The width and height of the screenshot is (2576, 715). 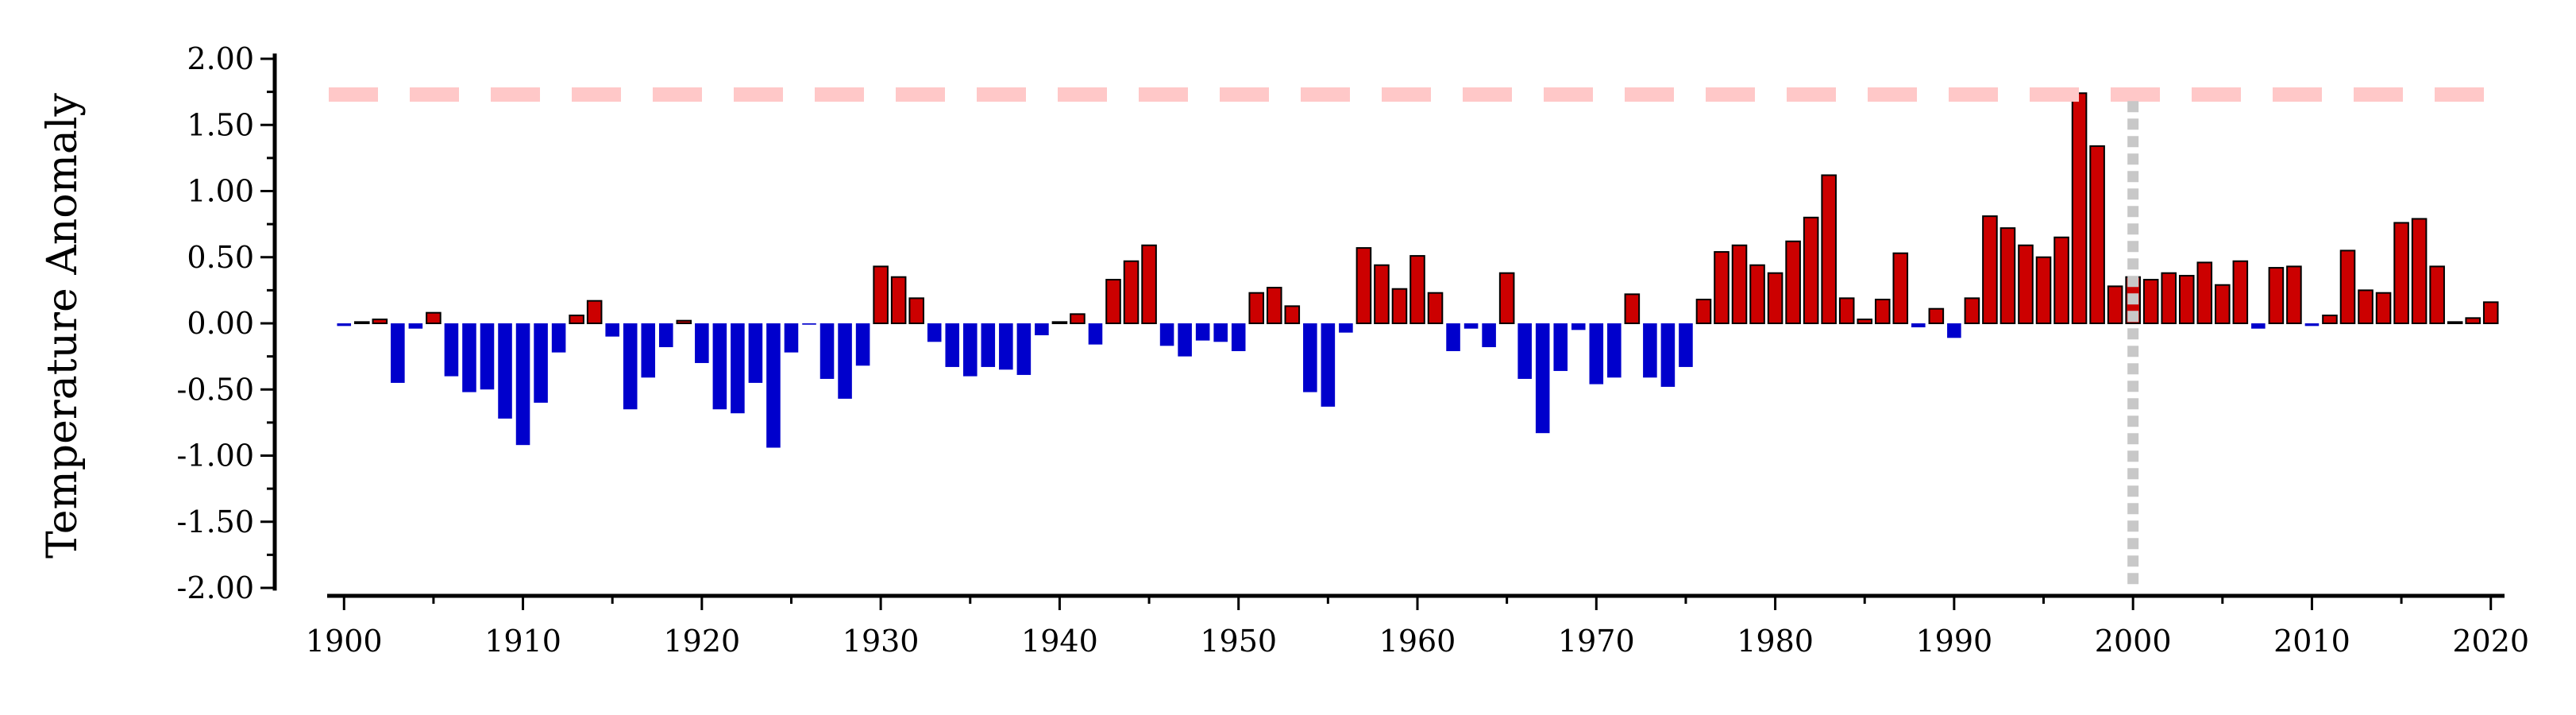 What do you see at coordinates (1722, 287) in the screenshot?
I see `bar-1977` at bounding box center [1722, 287].